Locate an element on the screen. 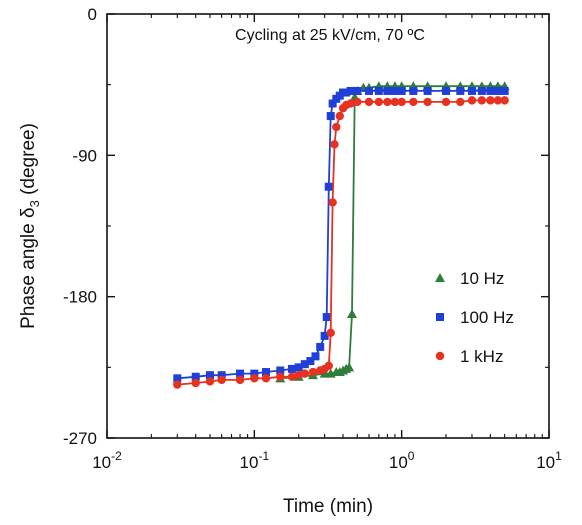 The height and width of the screenshot is (525, 582). y-tick-label: 0 is located at coordinates (92, 14).